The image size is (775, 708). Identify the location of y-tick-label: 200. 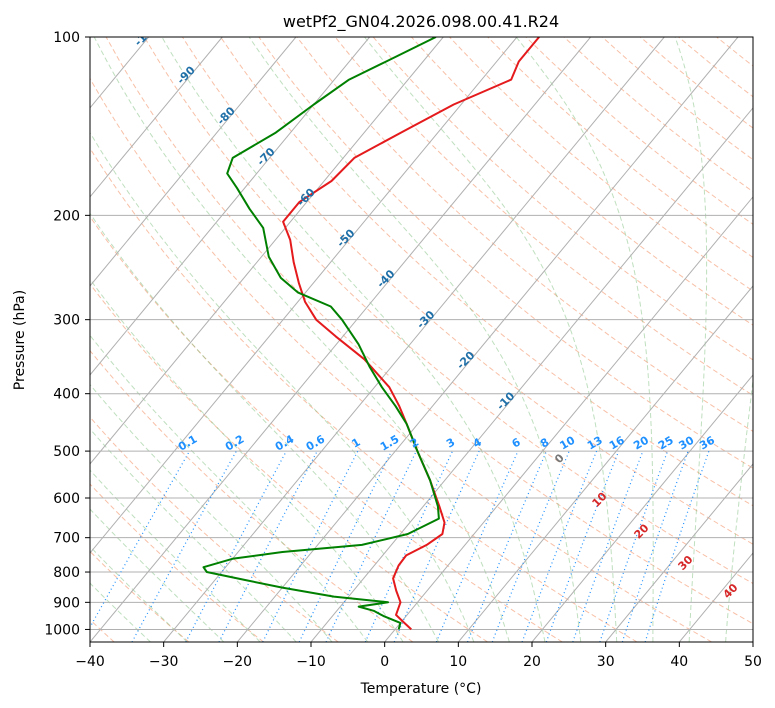
(66, 216).